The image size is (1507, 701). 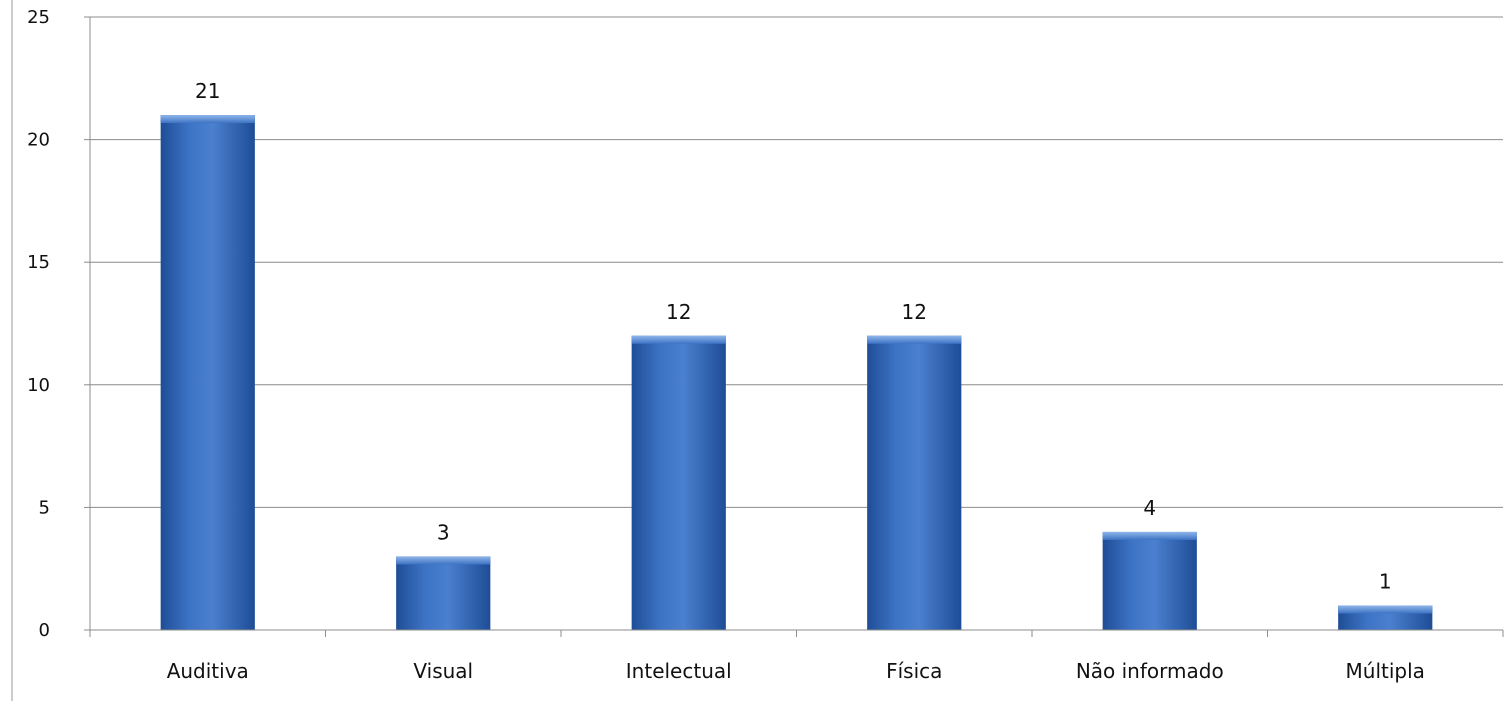 I want to click on x-category-label: Intelectual, so click(x=679, y=671).